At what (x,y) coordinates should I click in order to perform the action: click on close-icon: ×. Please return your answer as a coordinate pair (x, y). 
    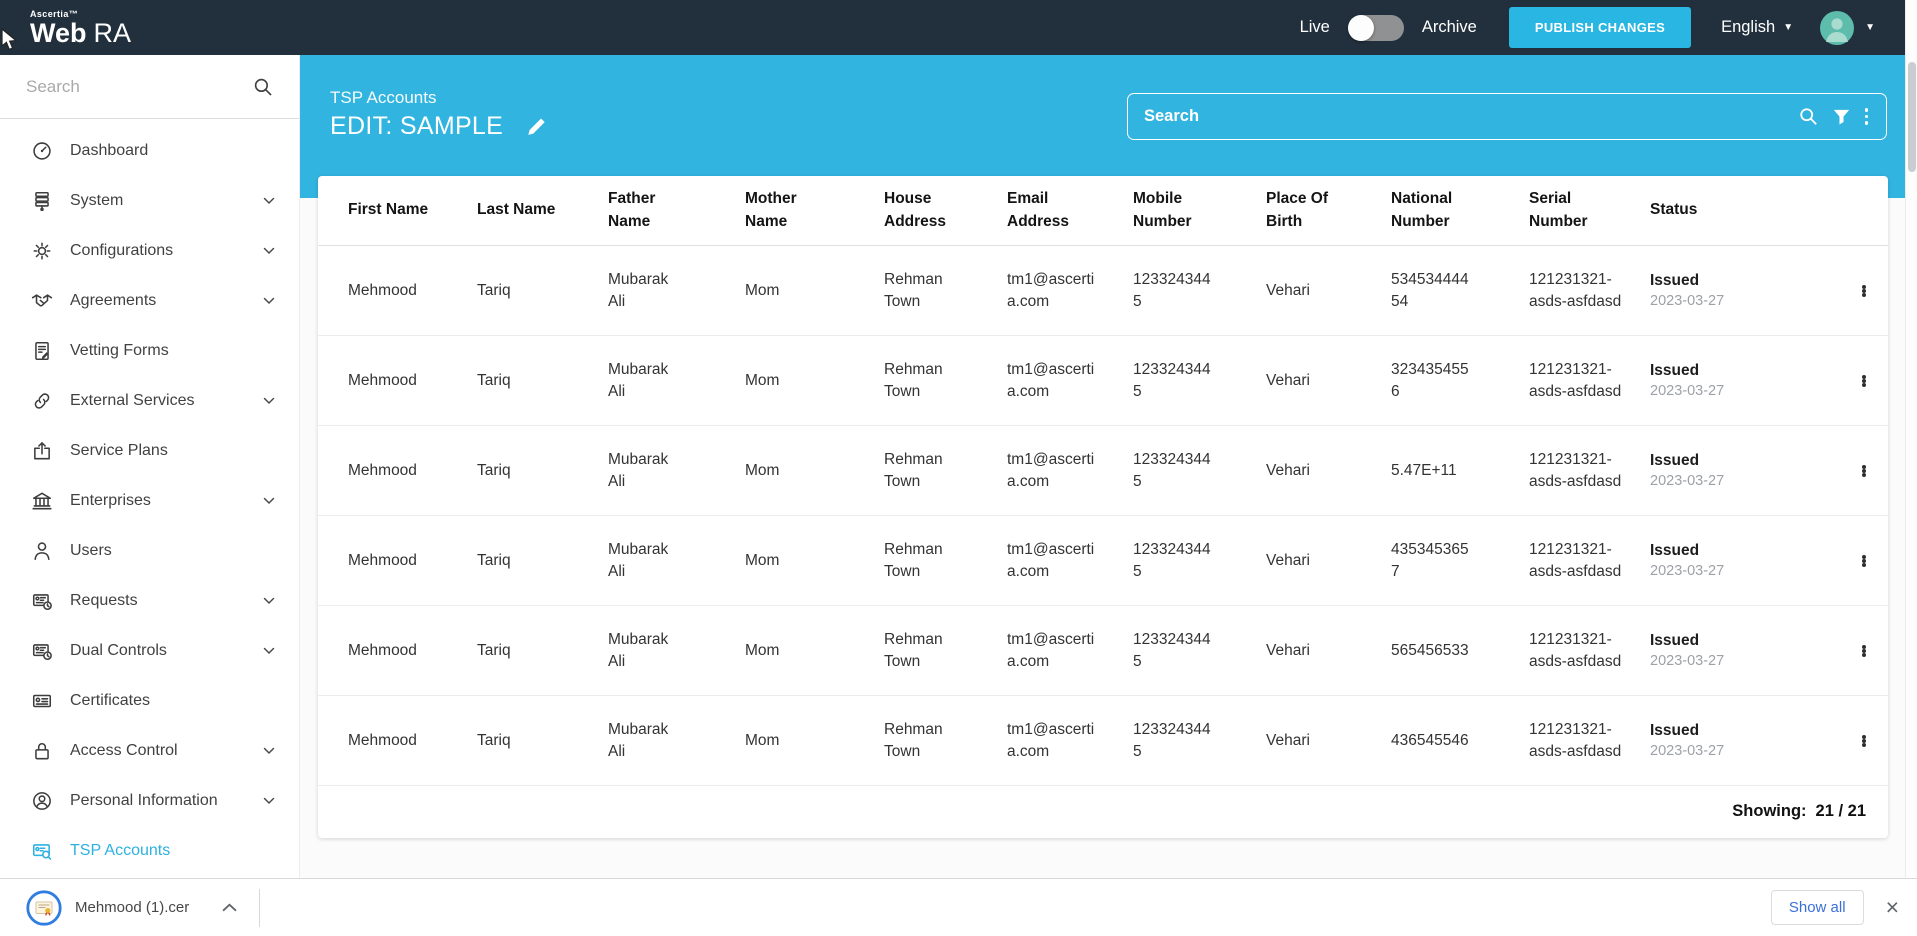
    Looking at the image, I should click on (1892, 907).